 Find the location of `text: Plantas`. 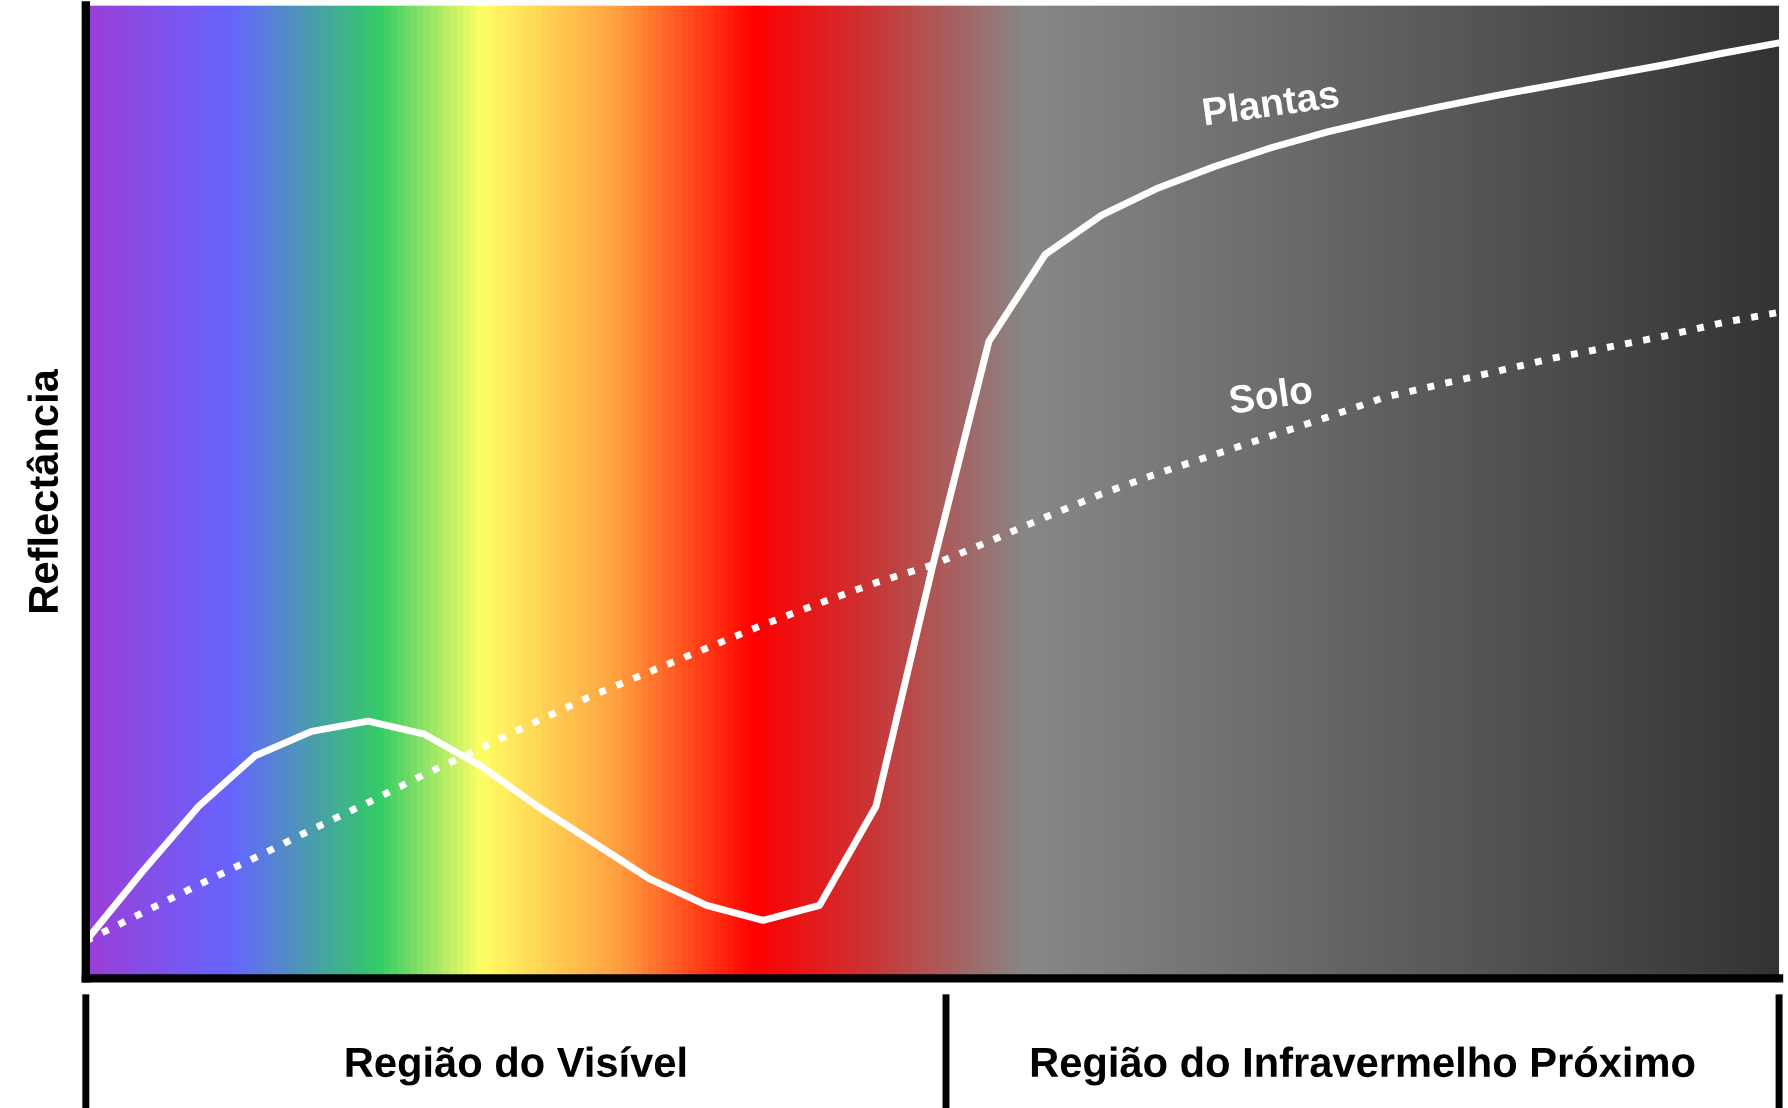

text: Plantas is located at coordinates (1271, 102).